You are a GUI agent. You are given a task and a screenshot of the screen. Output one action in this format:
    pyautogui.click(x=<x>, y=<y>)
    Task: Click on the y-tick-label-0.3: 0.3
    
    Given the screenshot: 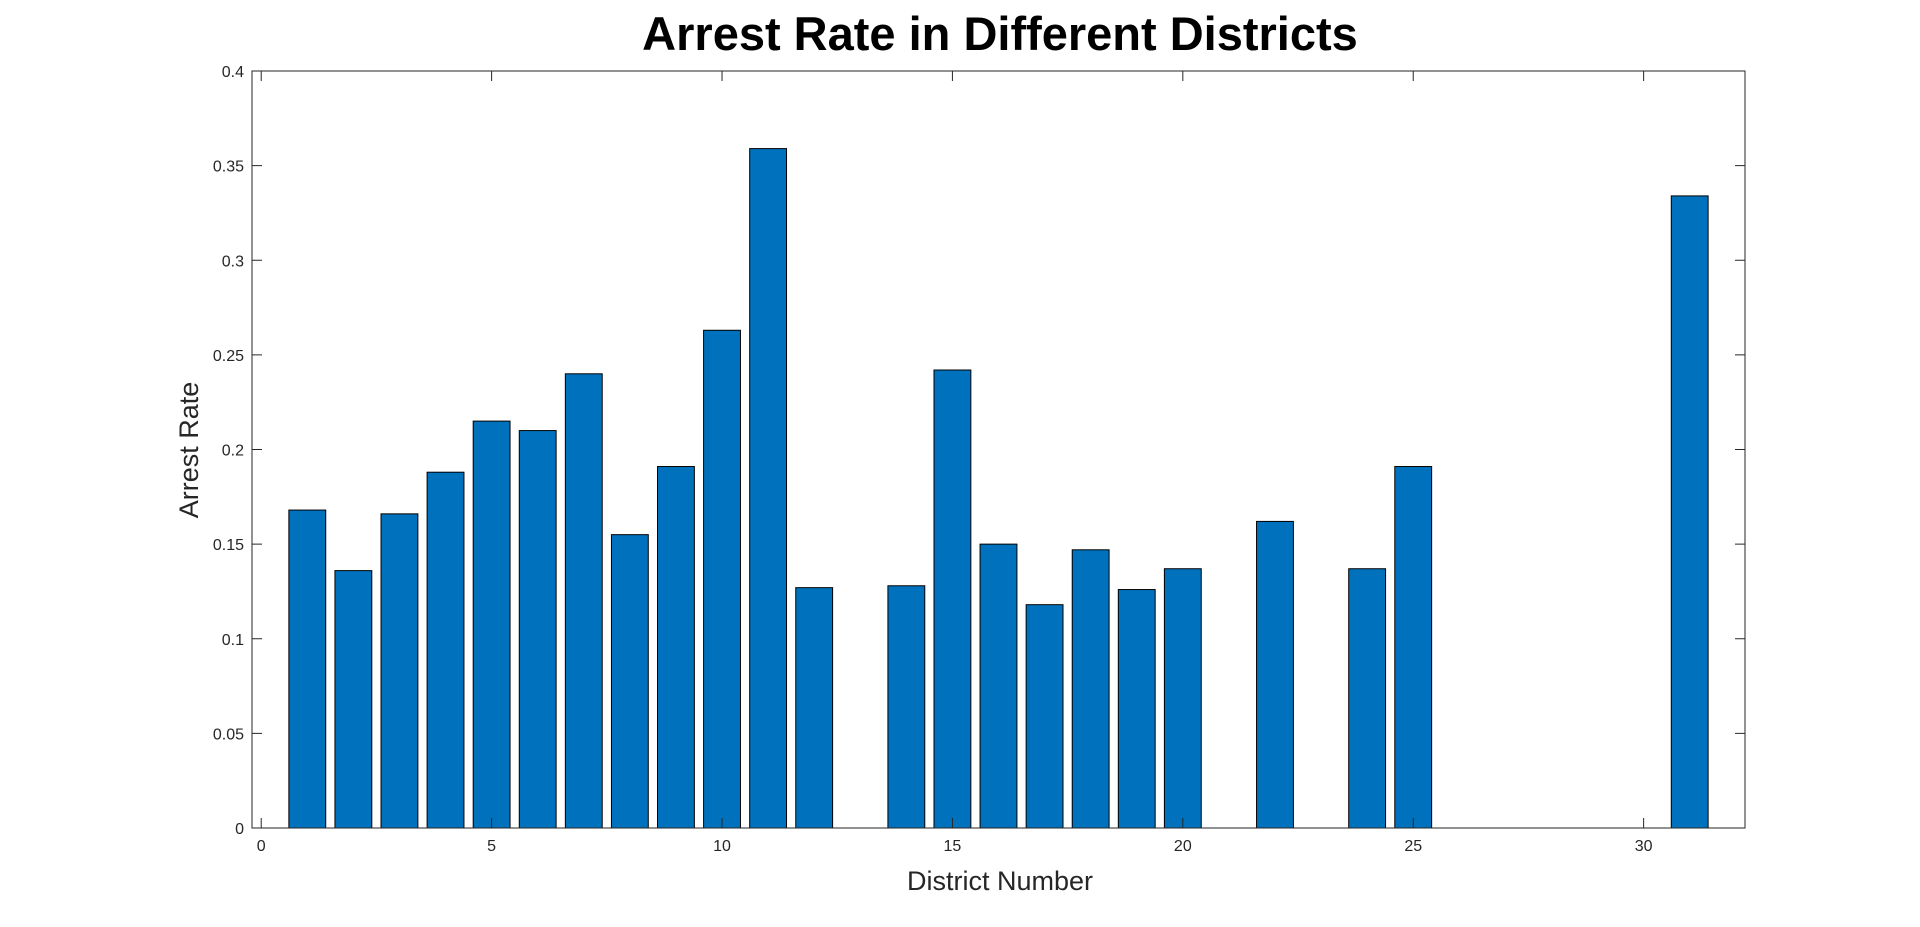 What is the action you would take?
    pyautogui.click(x=233, y=261)
    